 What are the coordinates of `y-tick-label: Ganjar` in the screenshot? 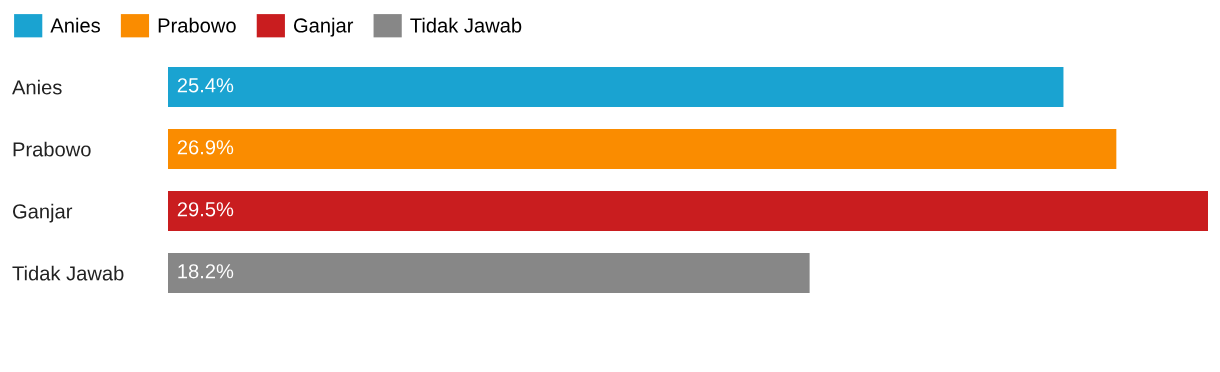 It's located at (43, 213).